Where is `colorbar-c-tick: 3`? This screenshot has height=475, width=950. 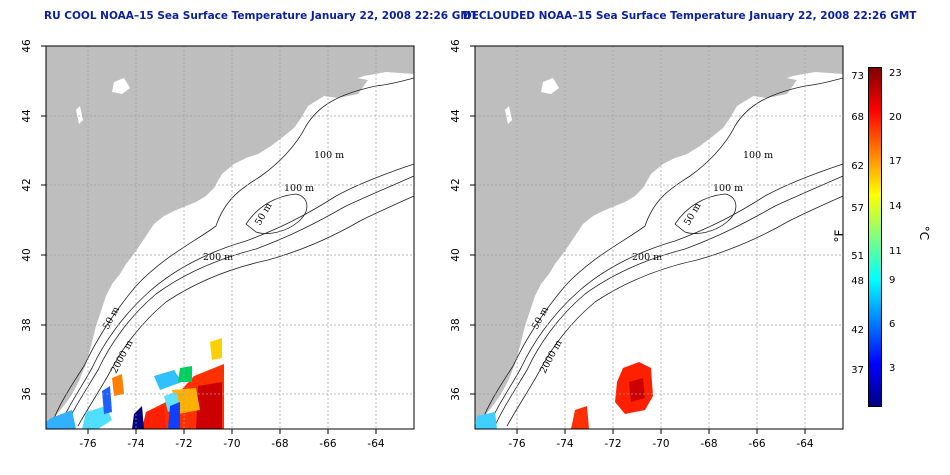 colorbar-c-tick: 3 is located at coordinates (892, 368).